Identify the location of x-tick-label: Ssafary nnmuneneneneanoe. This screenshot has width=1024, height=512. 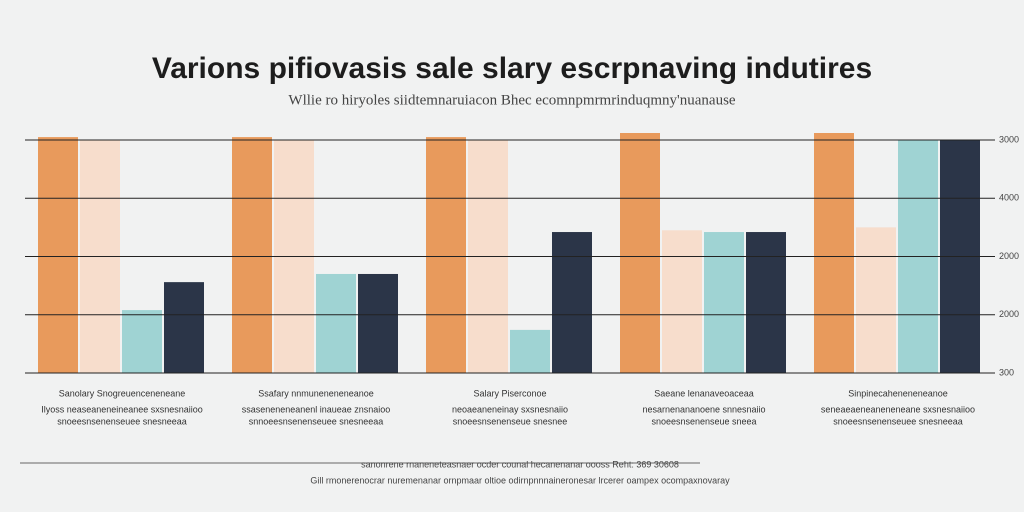
(316, 393).